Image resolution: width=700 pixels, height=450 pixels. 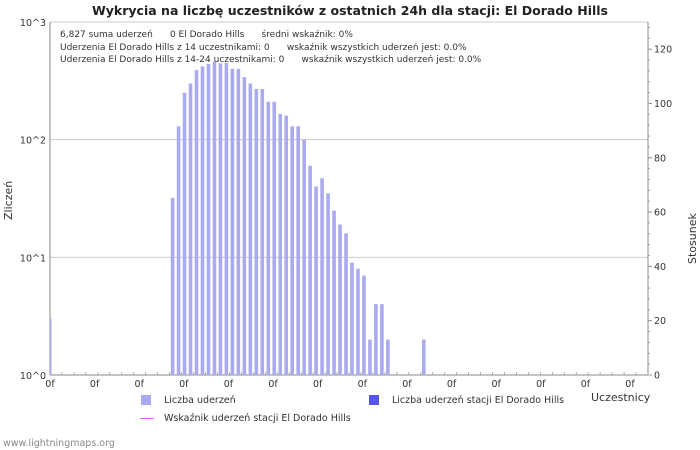 I want to click on y-axis-title-left: Zliczeń, so click(x=8, y=200).